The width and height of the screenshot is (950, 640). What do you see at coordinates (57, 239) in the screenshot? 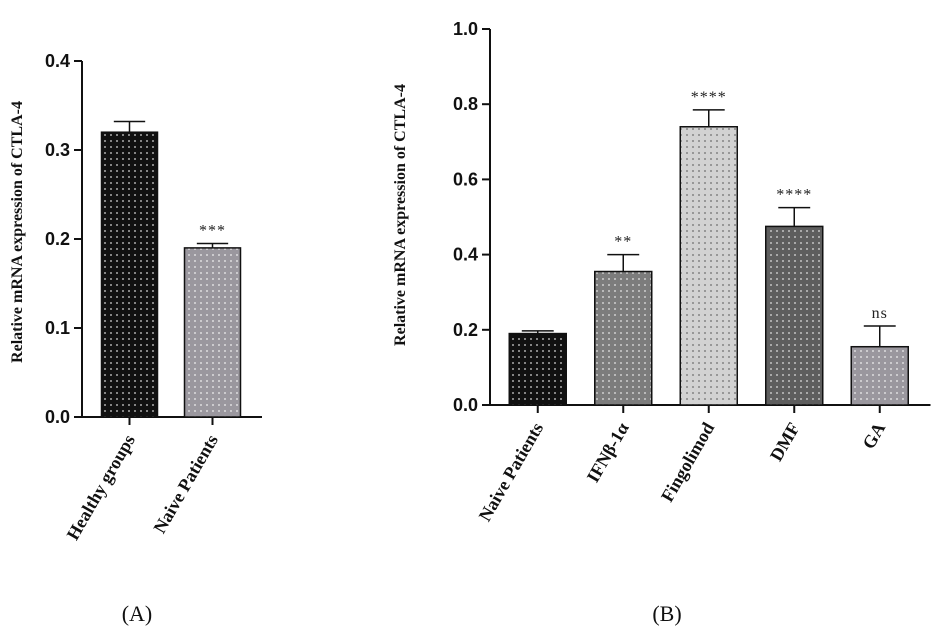
I see `a-y-tick-label: 0.2` at bounding box center [57, 239].